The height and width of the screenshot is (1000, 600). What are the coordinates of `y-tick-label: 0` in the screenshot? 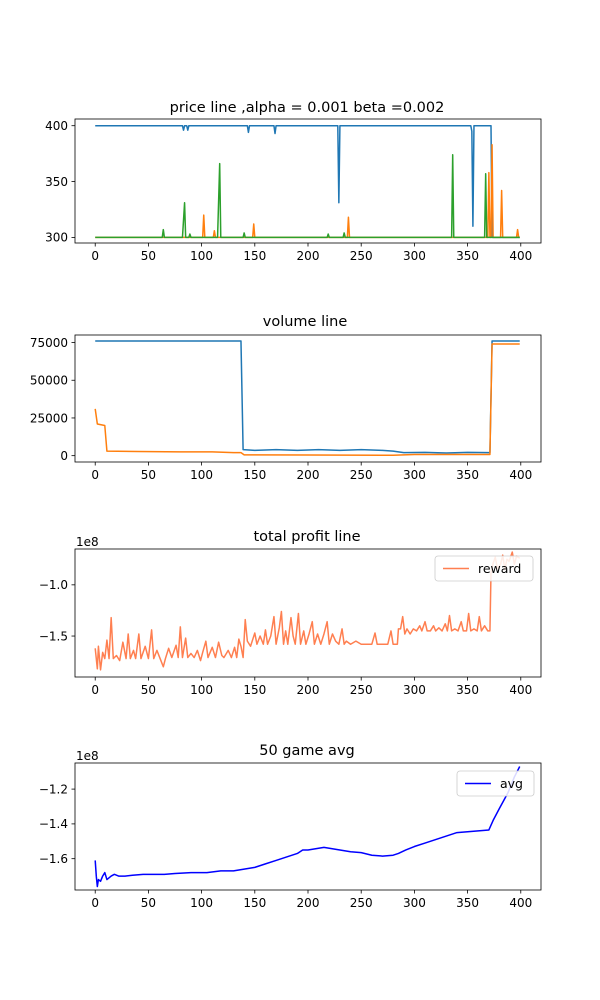 It's located at (64, 456).